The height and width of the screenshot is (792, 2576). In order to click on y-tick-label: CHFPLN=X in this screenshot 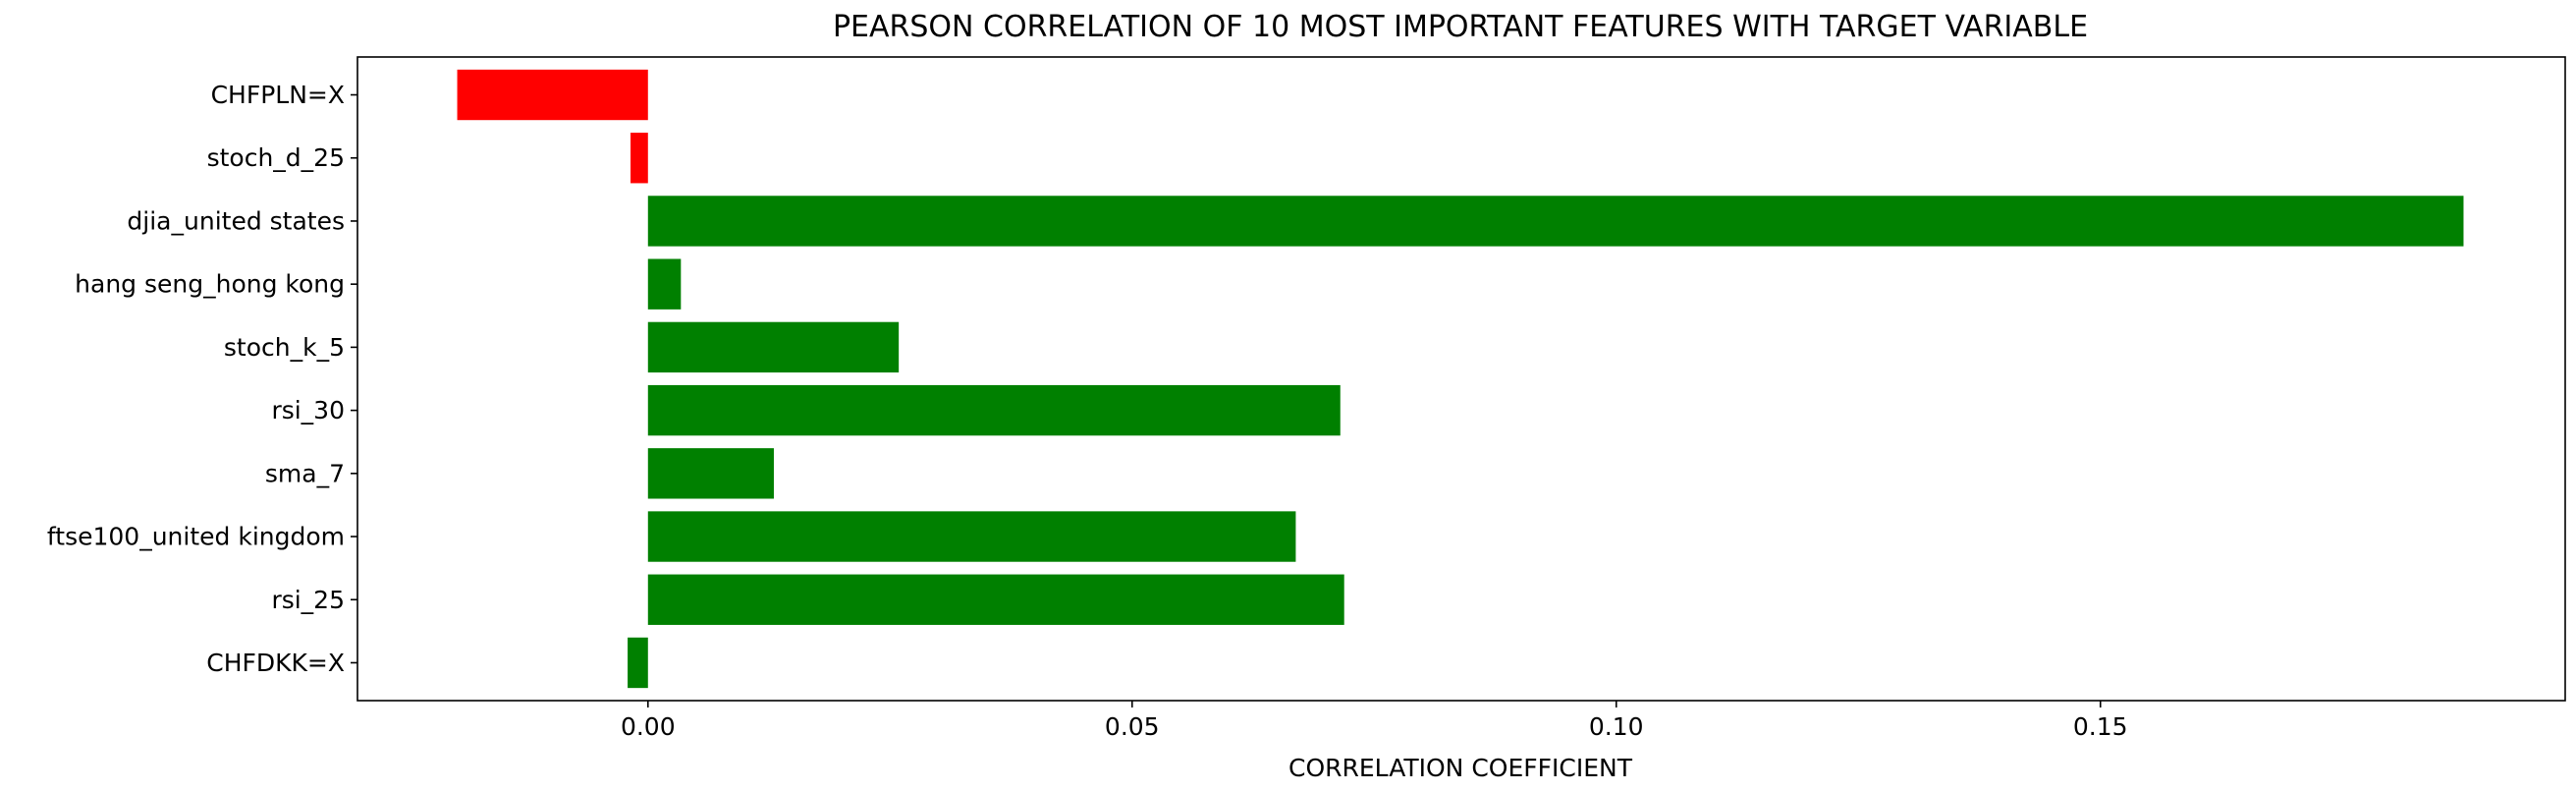, I will do `click(278, 95)`.